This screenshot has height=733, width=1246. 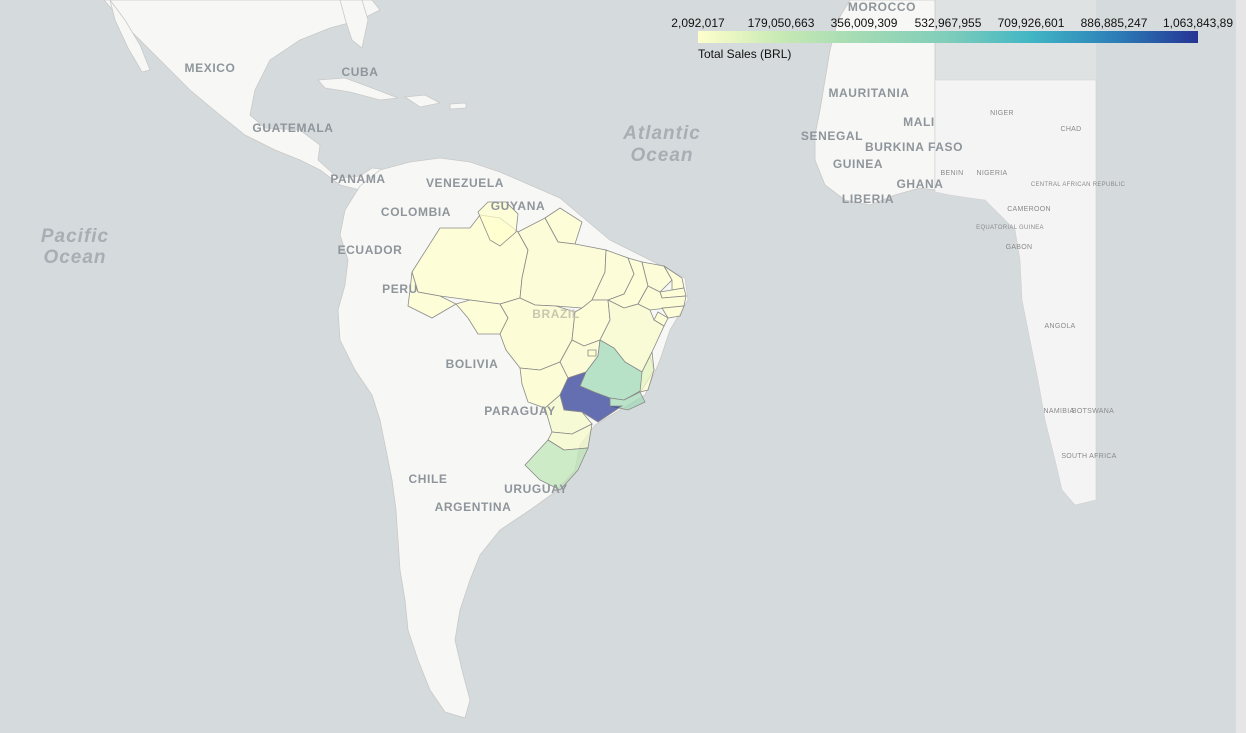 I want to click on state-RR, so click(x=498, y=224).